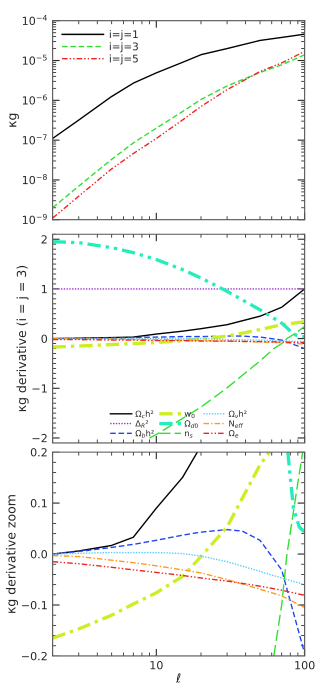  What do you see at coordinates (237, 414) in the screenshot?
I see `legend-label: Ω$_{ν}$h²` at bounding box center [237, 414].